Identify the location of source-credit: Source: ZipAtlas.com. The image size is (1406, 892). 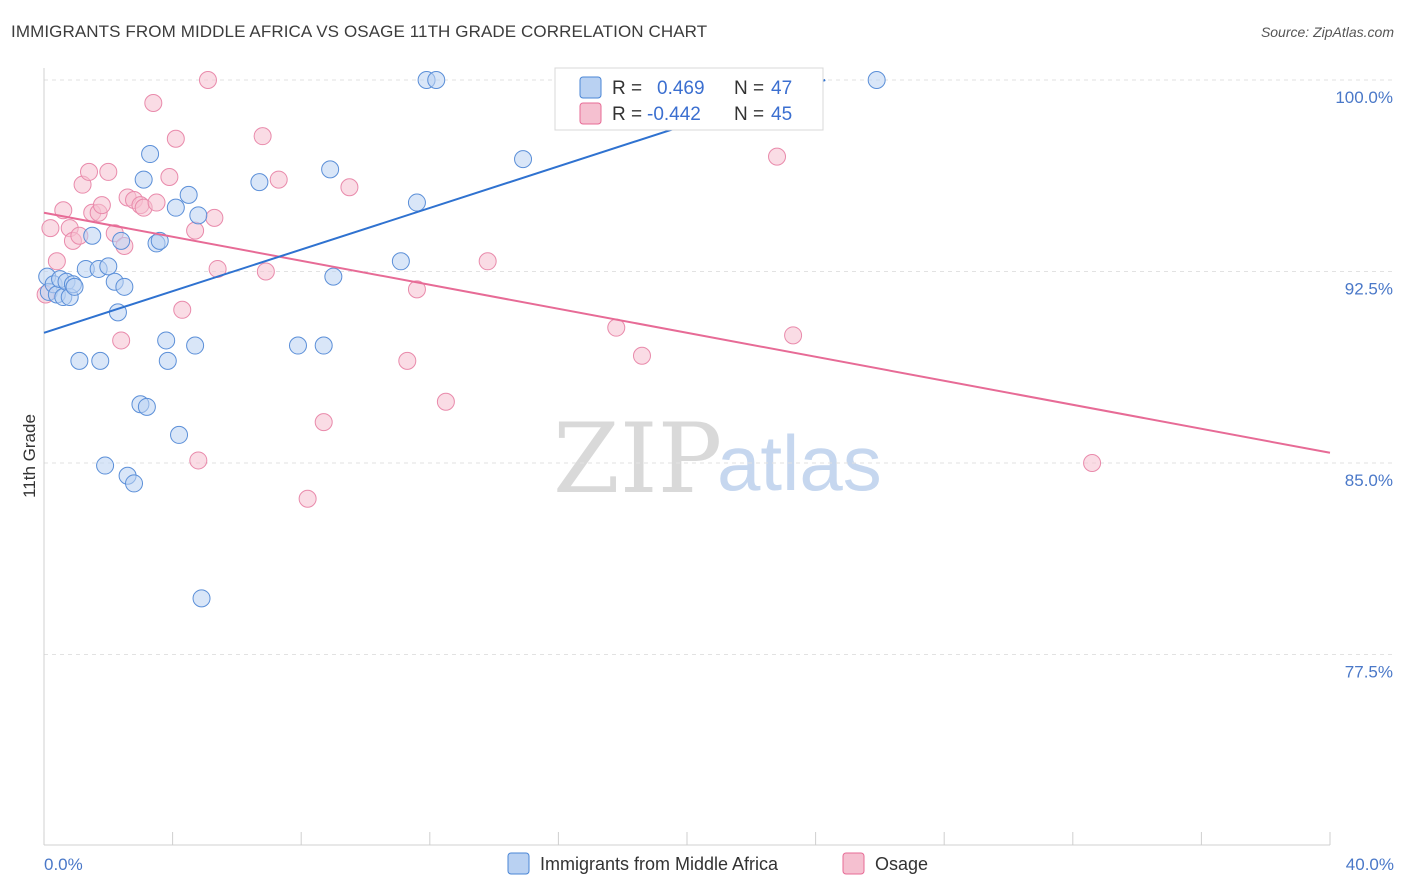
(1327, 32).